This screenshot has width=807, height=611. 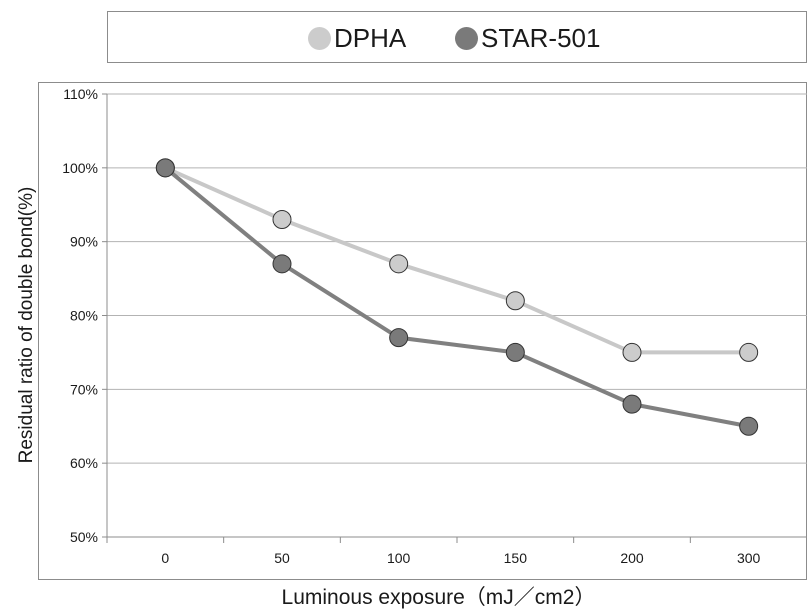 What do you see at coordinates (80, 168) in the screenshot?
I see `y-tick-label: 100%` at bounding box center [80, 168].